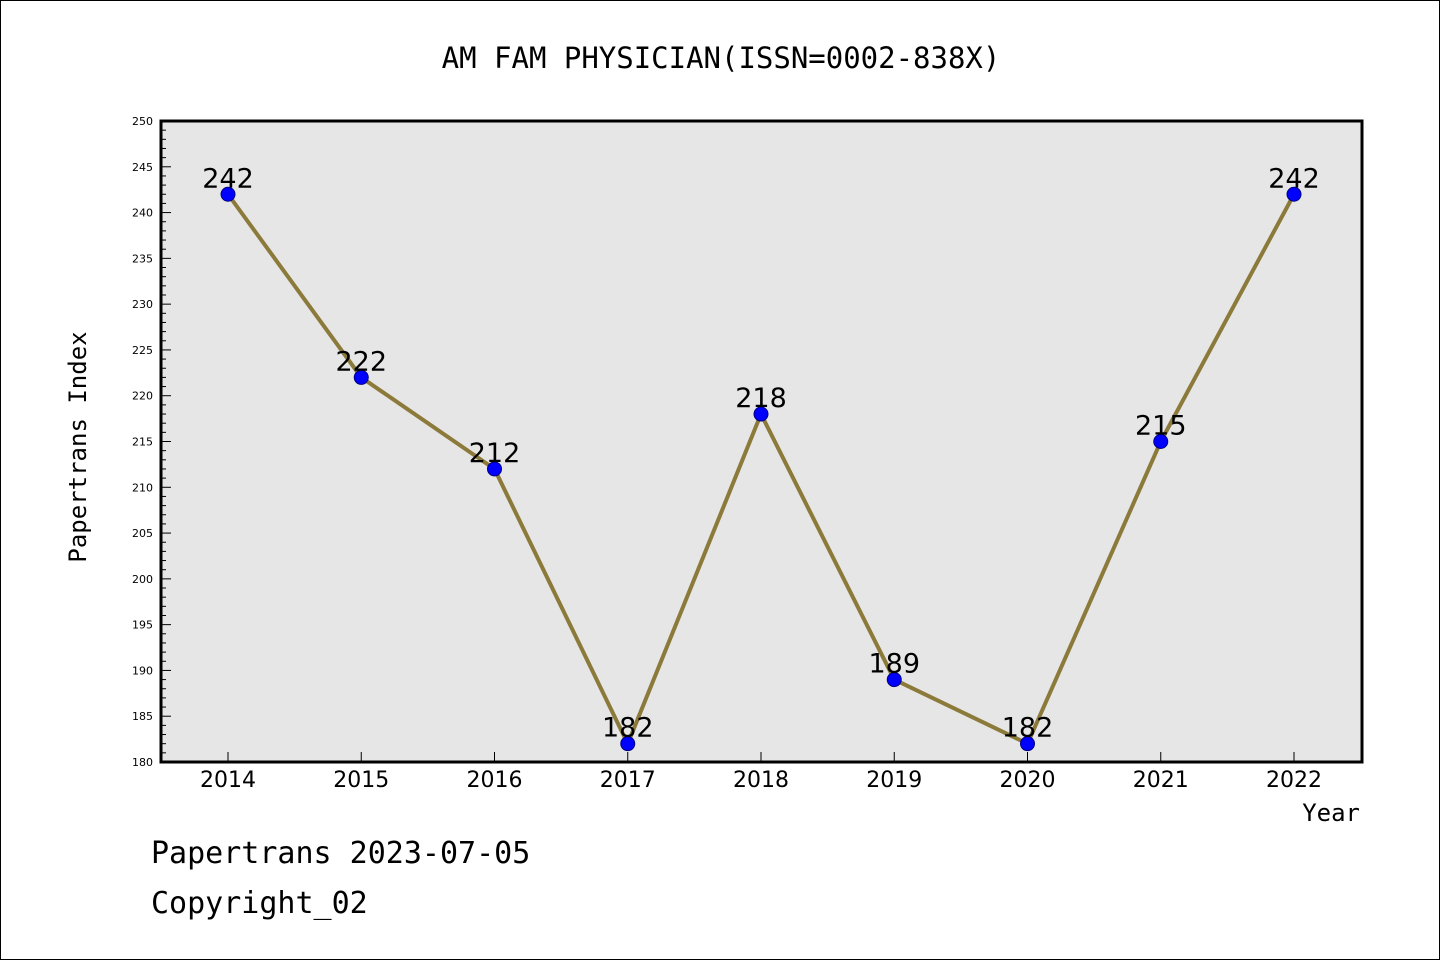 The height and width of the screenshot is (961, 1440). I want to click on y-tick-label: 180, so click(142, 762).